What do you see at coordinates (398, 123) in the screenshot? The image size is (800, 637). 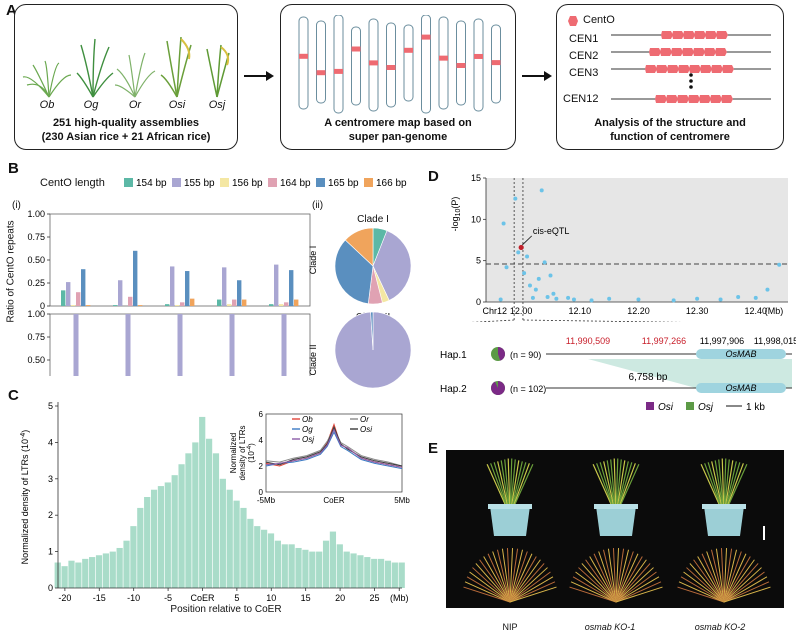 I see `centromere-map-title: A centromere map based on` at bounding box center [398, 123].